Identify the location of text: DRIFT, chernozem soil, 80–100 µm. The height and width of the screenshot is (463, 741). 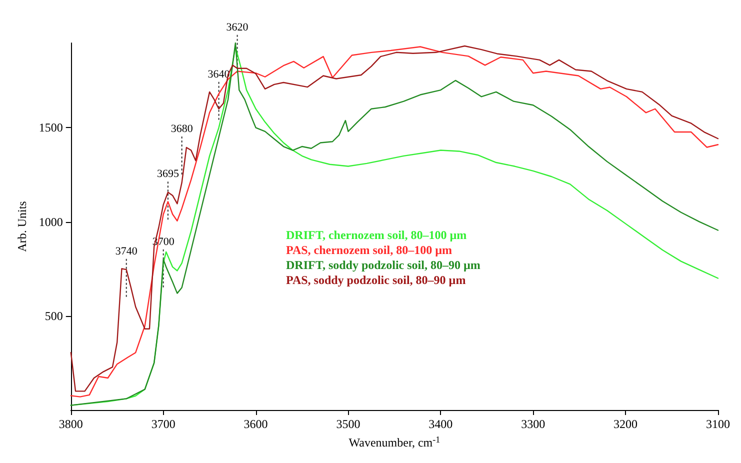
(376, 235).